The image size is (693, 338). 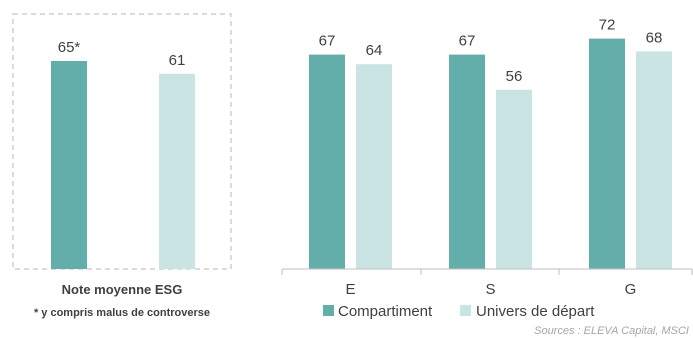 I want to click on bar-s-compartiment, so click(x=467, y=161).